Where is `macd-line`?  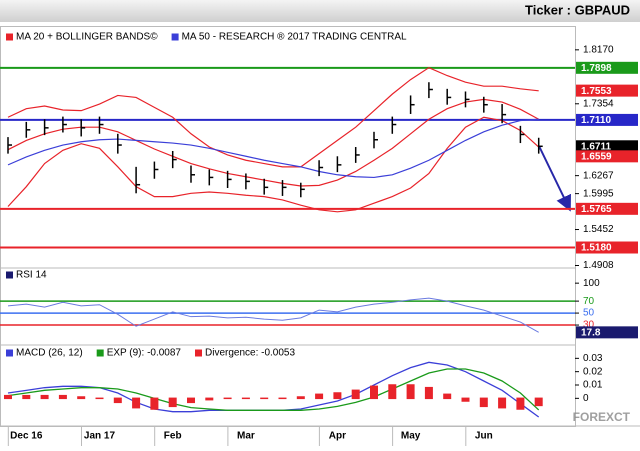 macd-line is located at coordinates (273, 389).